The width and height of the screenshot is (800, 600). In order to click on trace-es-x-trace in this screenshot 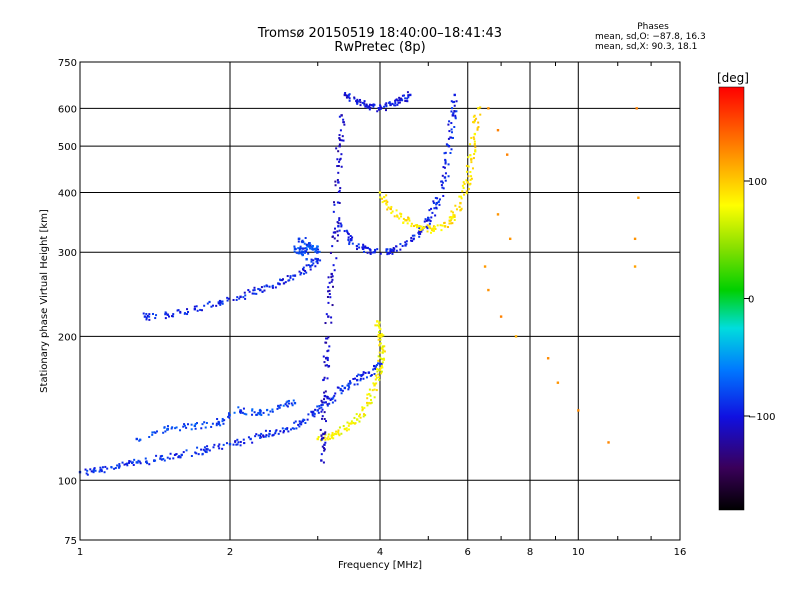, I will do `click(351, 381)`.